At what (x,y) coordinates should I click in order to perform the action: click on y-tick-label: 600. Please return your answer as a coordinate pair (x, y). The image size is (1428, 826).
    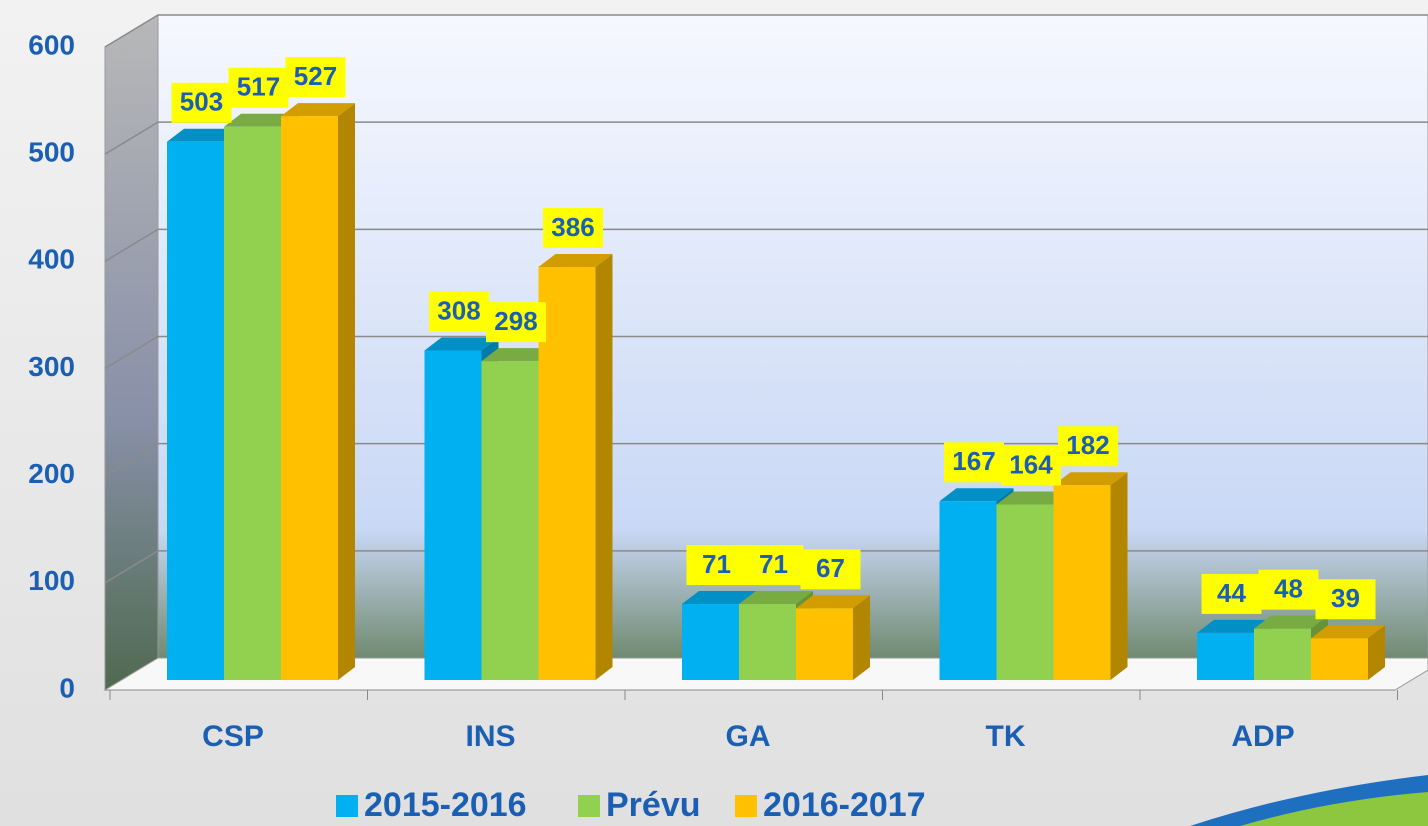
    Looking at the image, I should click on (51, 44).